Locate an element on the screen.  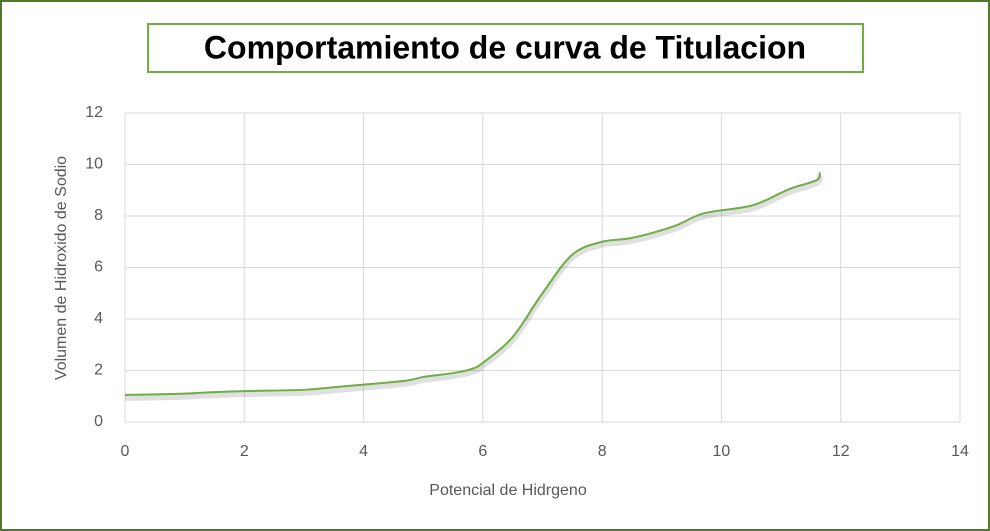
chart-title: Comportamiento de curva de Titulacion is located at coordinates (505, 47).